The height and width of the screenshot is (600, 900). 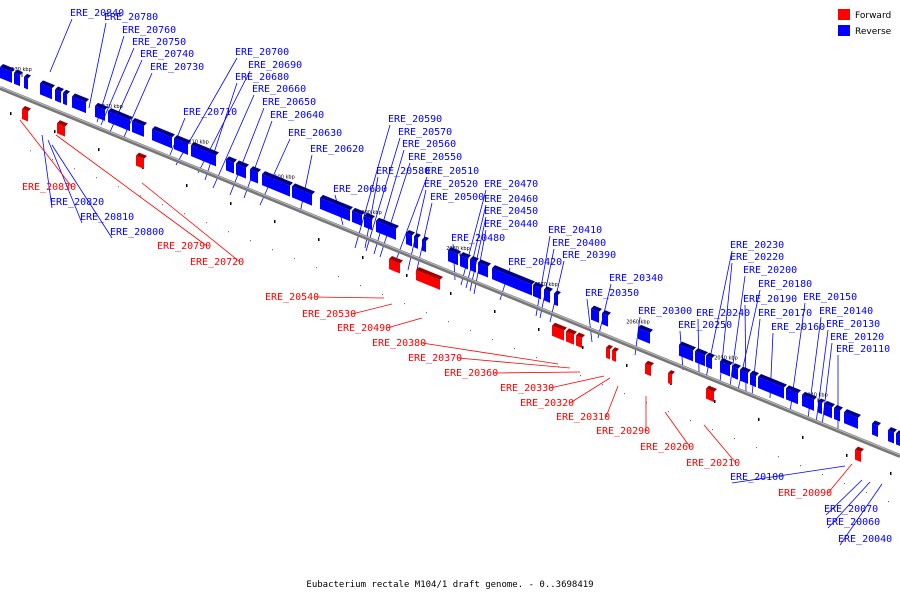 What do you see at coordinates (435, 157) in the screenshot?
I see `reverse-gene-label: ERE_20550` at bounding box center [435, 157].